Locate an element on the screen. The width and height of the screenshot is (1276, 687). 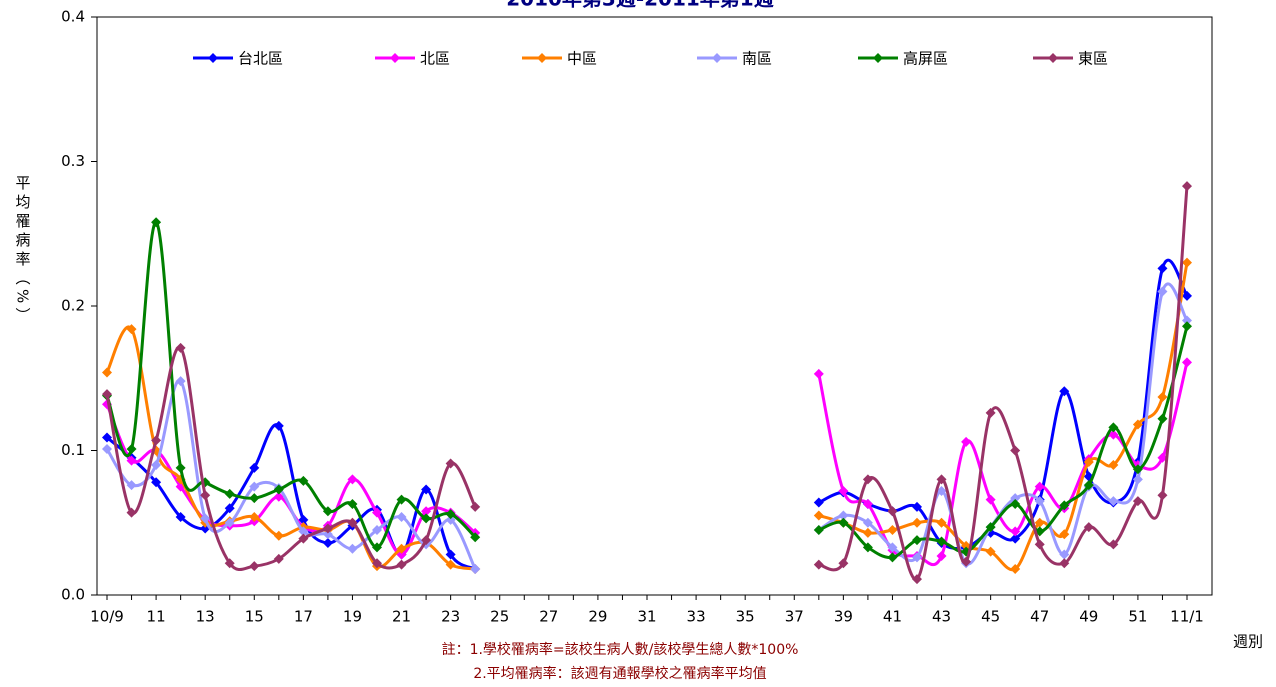
y-tick-label: 0.3 is located at coordinates (73, 161).